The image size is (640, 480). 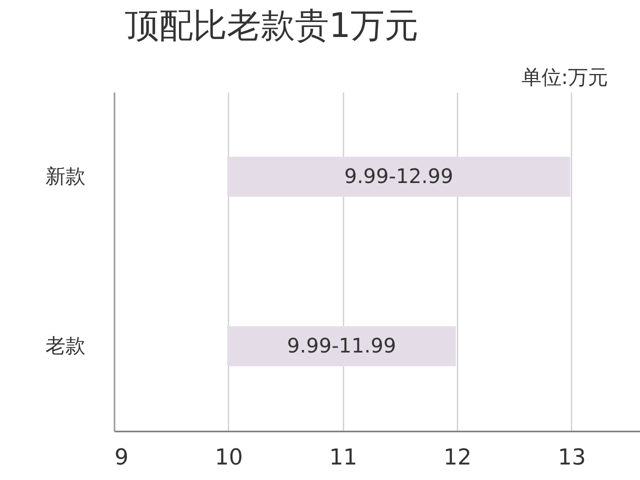 I want to click on y-tick-label: 新款, so click(x=66, y=176).